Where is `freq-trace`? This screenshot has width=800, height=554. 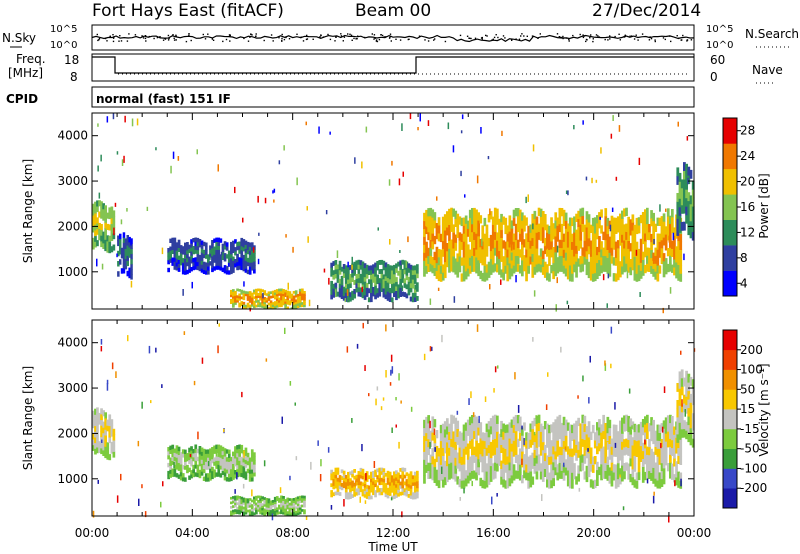 freq-trace is located at coordinates (393, 65).